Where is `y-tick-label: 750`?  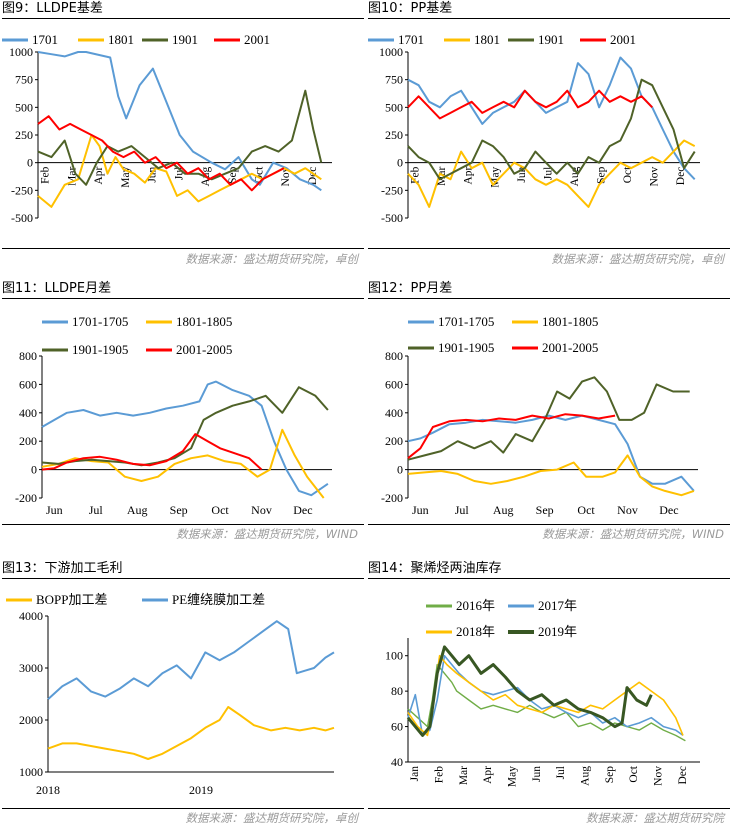 y-tick-label: 750 is located at coordinates (394, 80).